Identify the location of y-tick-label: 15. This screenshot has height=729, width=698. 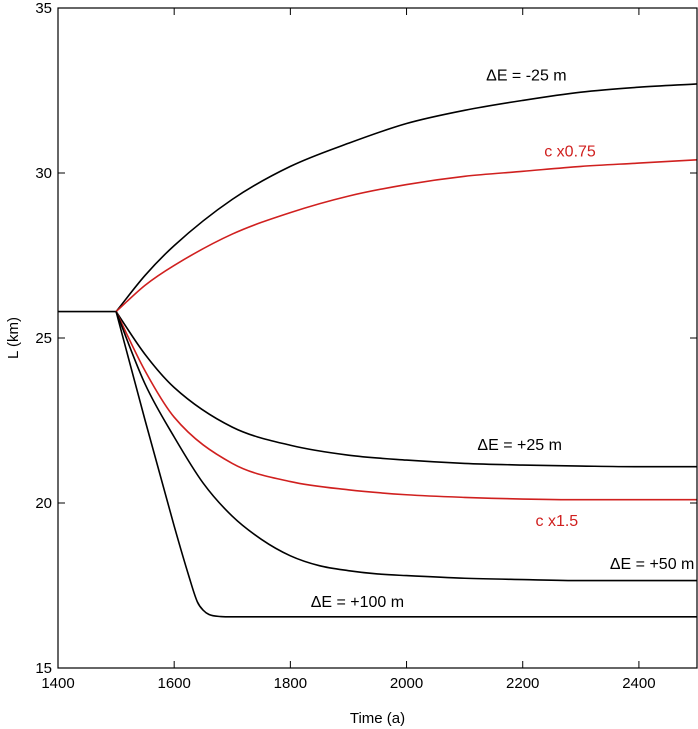
(43, 668).